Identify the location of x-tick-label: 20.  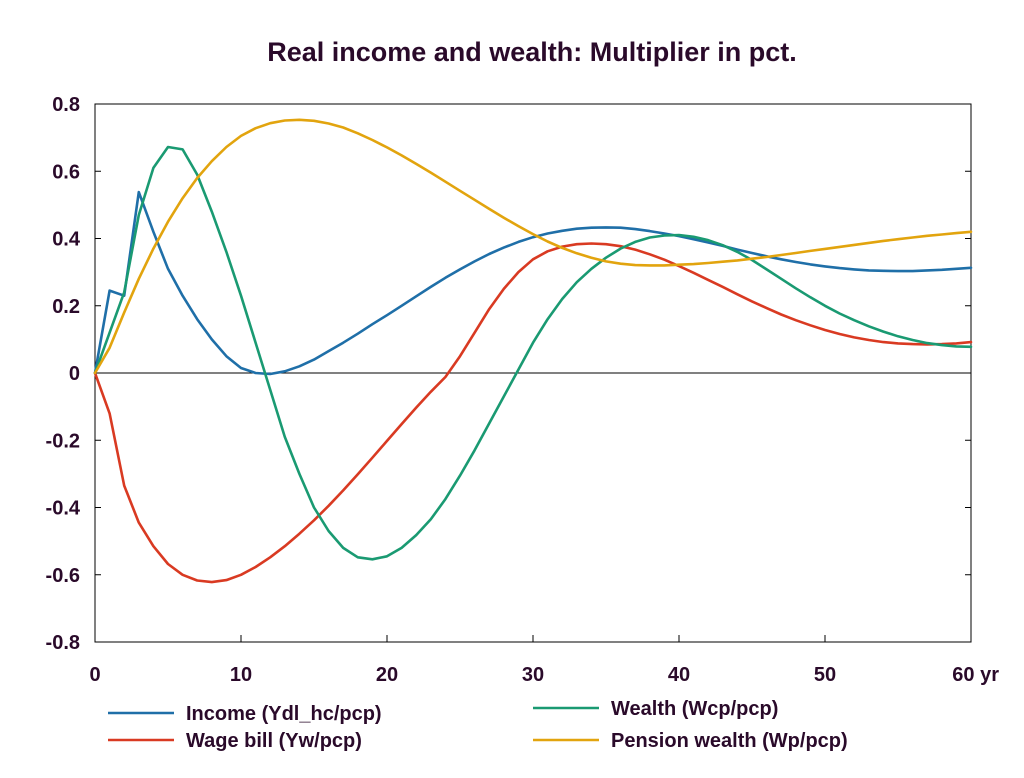
(387, 675).